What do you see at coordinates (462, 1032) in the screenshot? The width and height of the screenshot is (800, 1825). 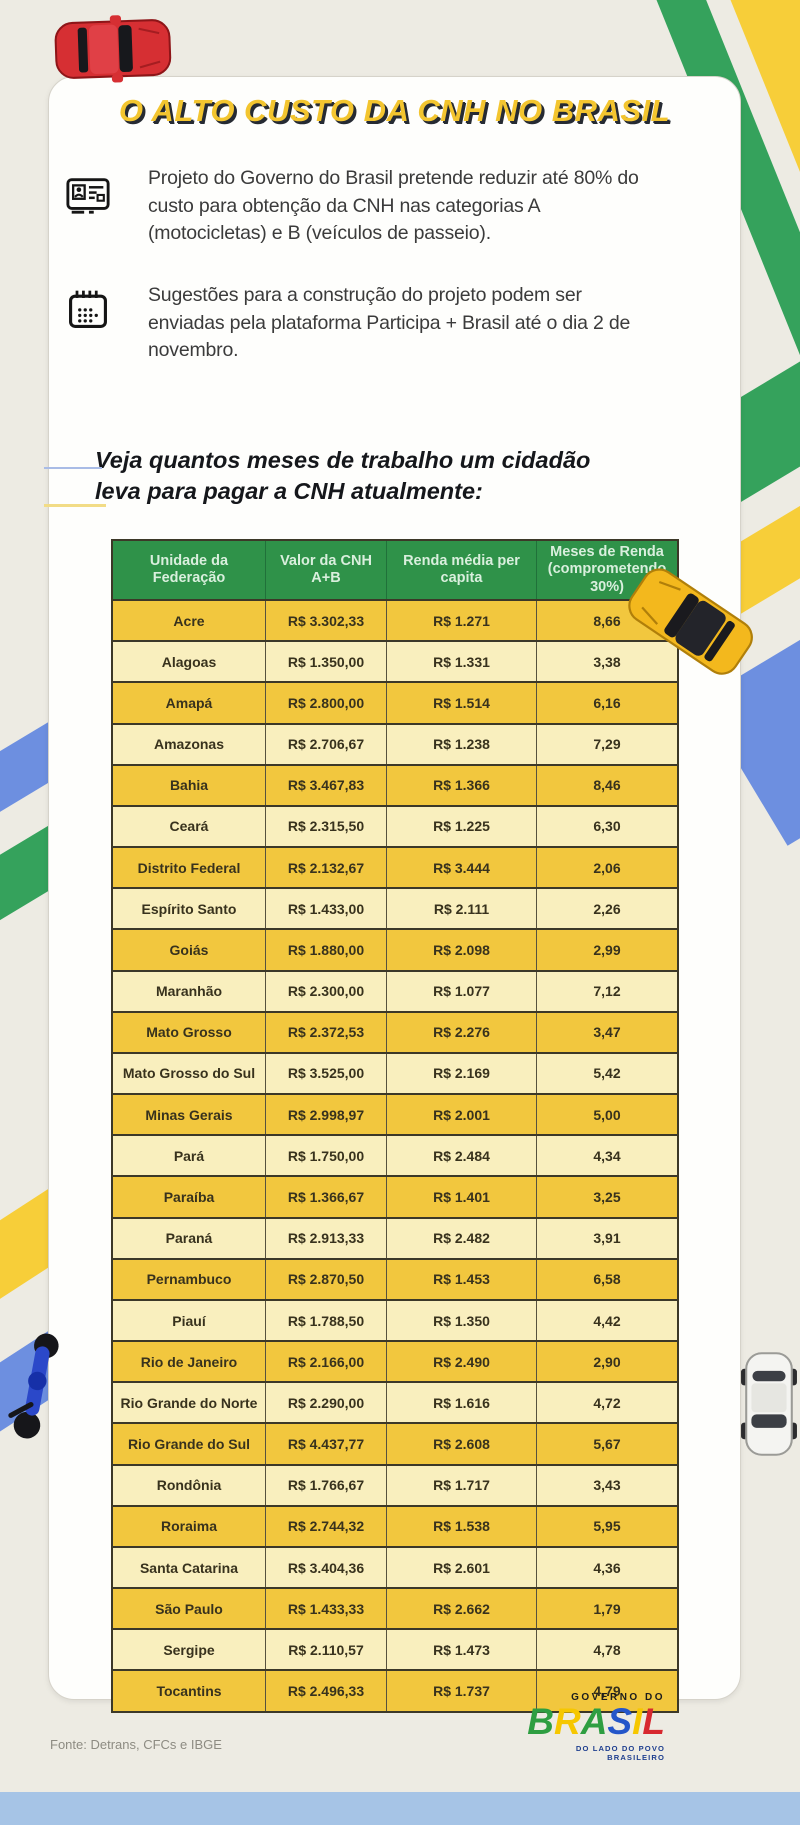 I see `income-cell: R$ 2.276` at bounding box center [462, 1032].